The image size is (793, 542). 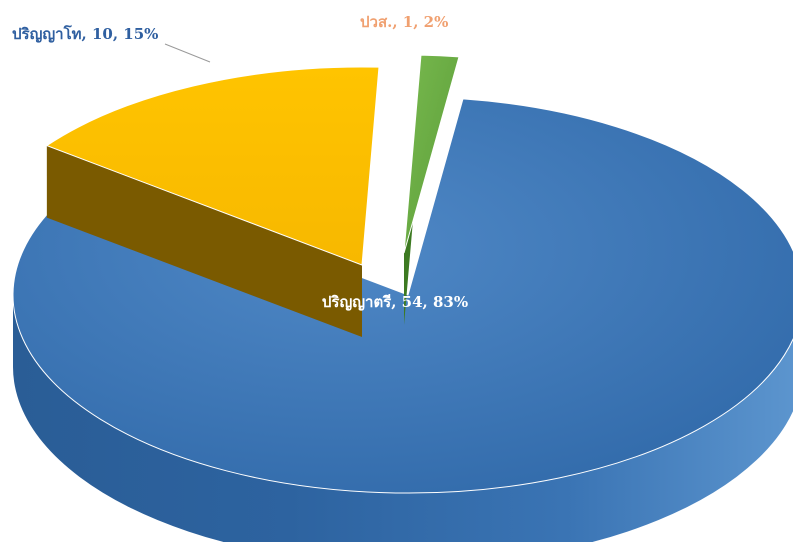 I want to click on data-label-2: ปริญญาโท, 10, 15%, so click(x=85, y=33).